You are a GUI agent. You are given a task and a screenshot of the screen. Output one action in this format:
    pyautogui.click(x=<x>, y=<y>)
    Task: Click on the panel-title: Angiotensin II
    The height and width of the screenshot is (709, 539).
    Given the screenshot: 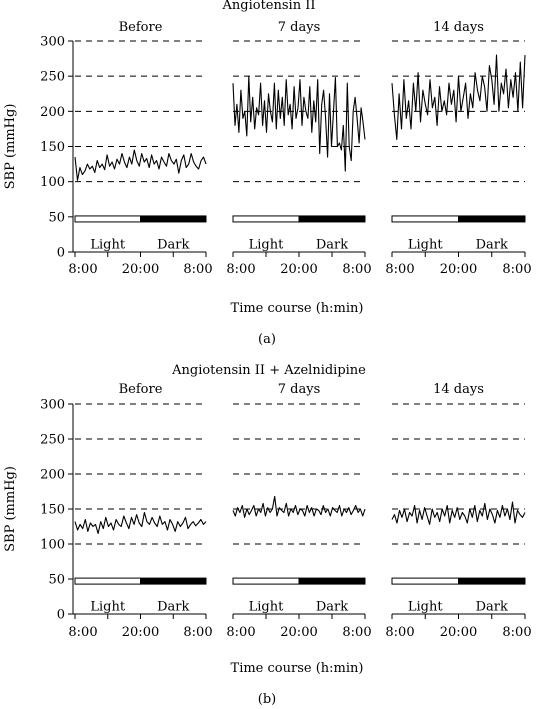 What is the action you would take?
    pyautogui.click(x=269, y=6)
    